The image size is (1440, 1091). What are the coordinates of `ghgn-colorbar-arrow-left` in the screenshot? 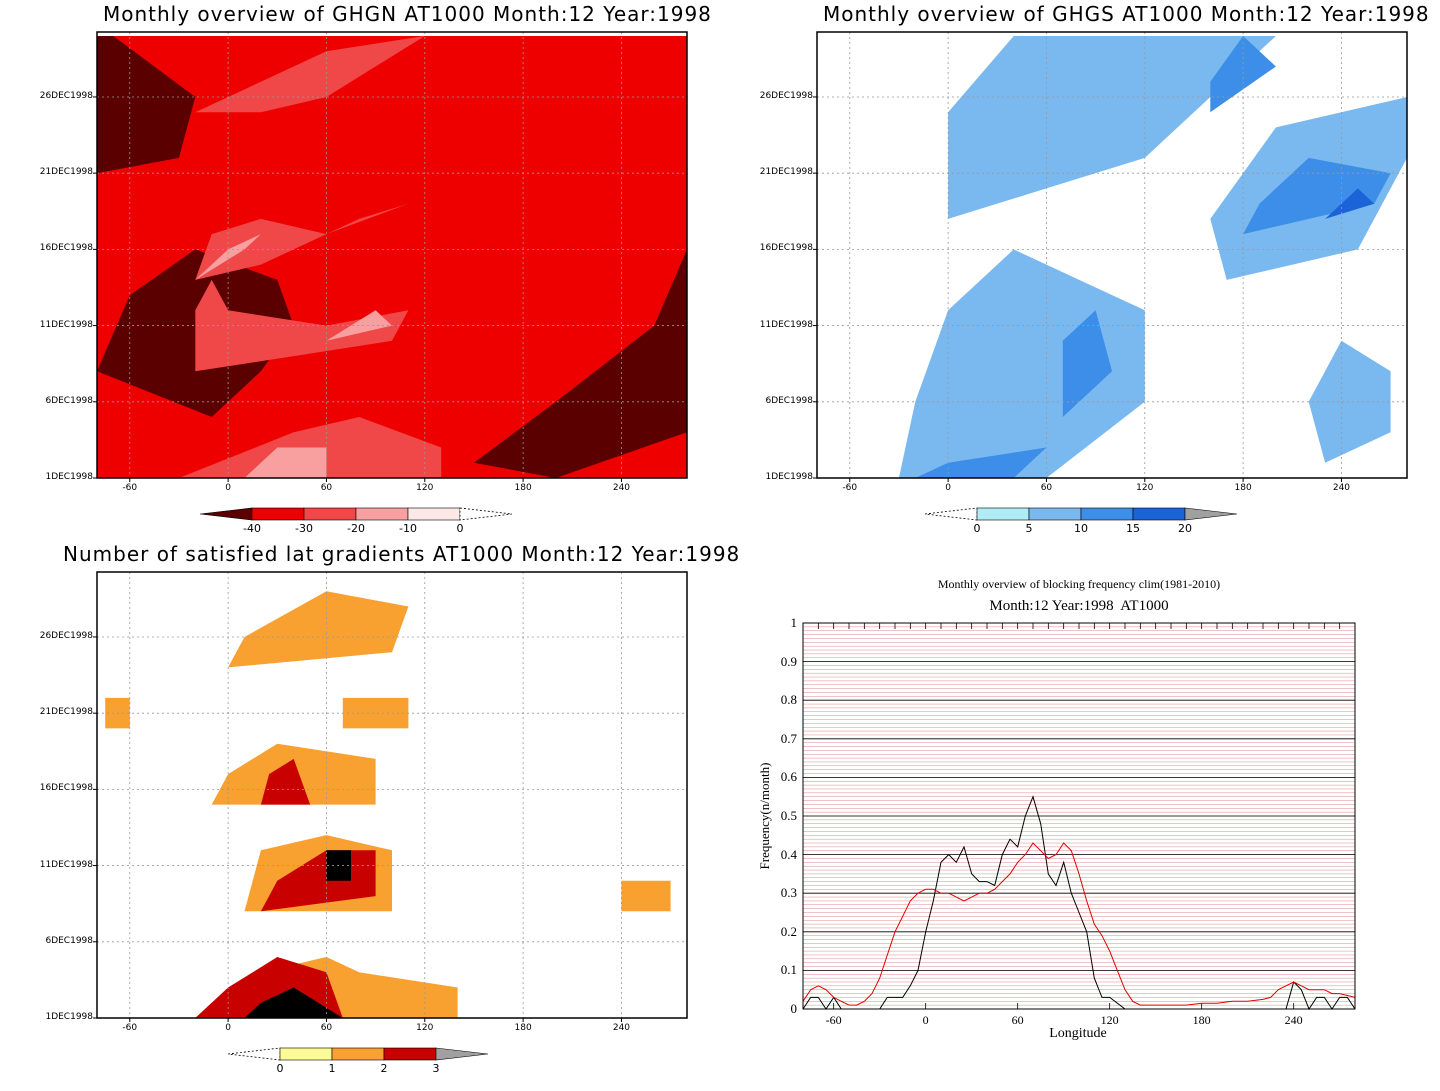 It's located at (226, 514).